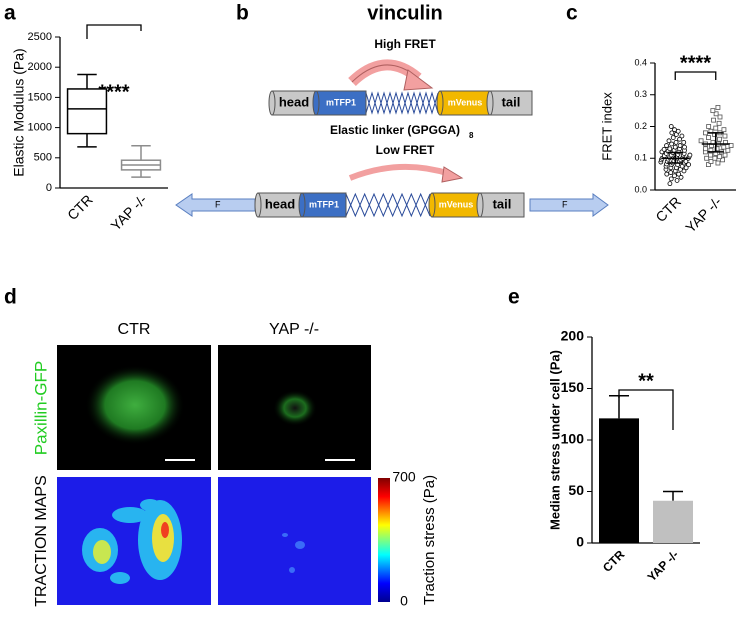 The height and width of the screenshot is (636, 745). Describe the element at coordinates (569, 205) in the screenshot. I see `force-arrow` at that location.